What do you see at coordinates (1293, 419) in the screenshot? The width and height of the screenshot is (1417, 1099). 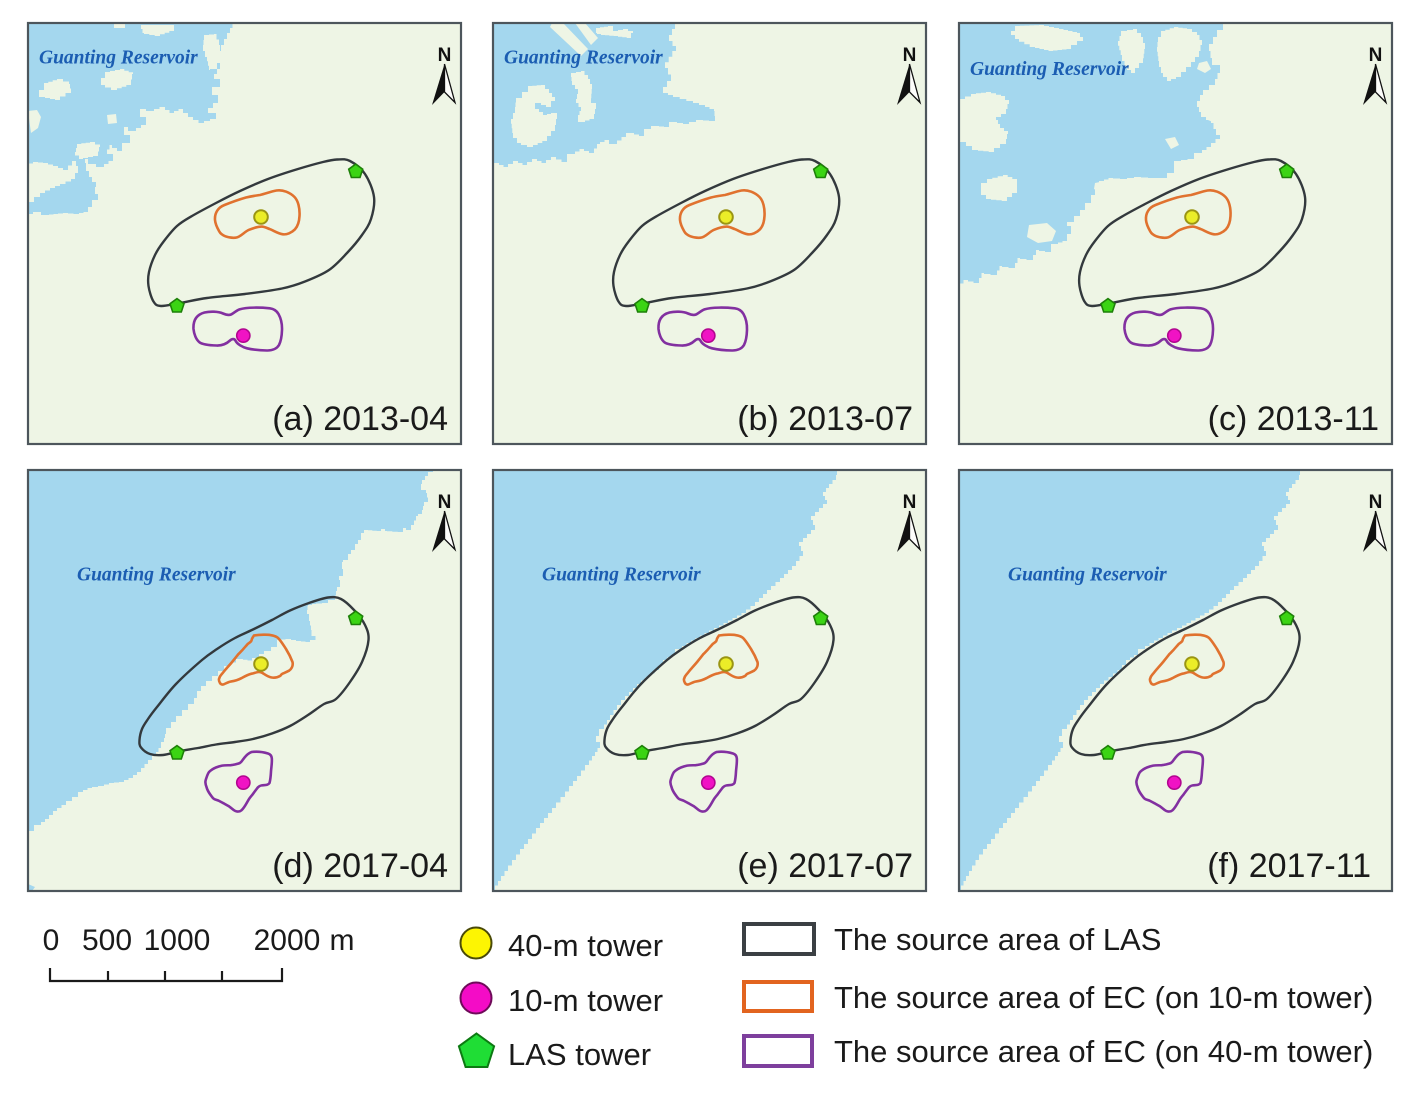 I see `svg-text: (c) 2013-11` at bounding box center [1293, 419].